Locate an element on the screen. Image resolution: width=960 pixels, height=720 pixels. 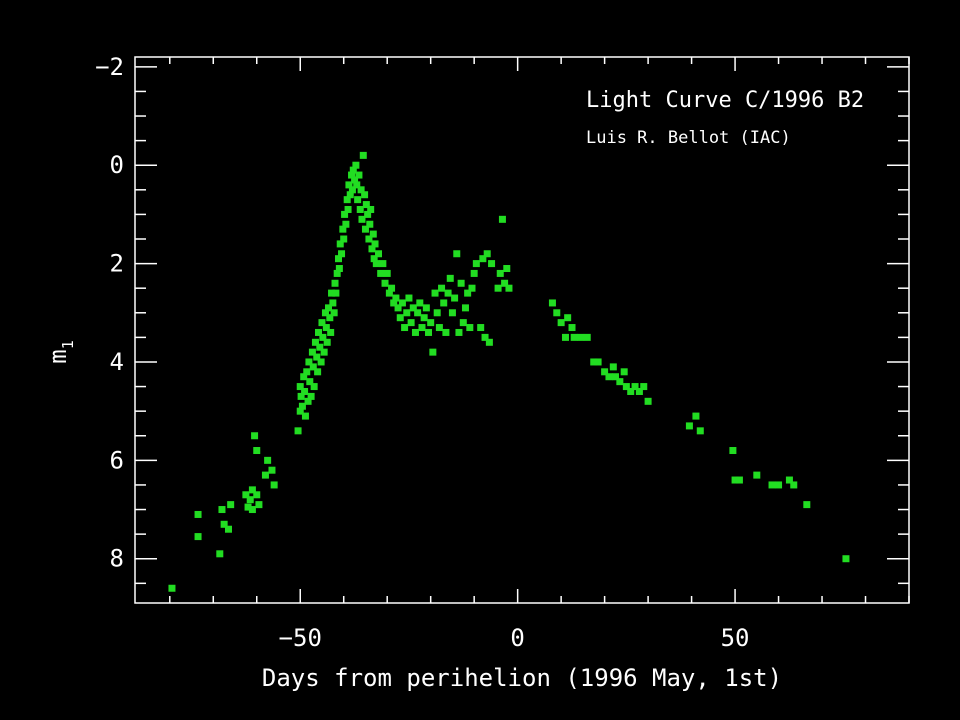
x-tick-label: −50 is located at coordinates (300, 638).